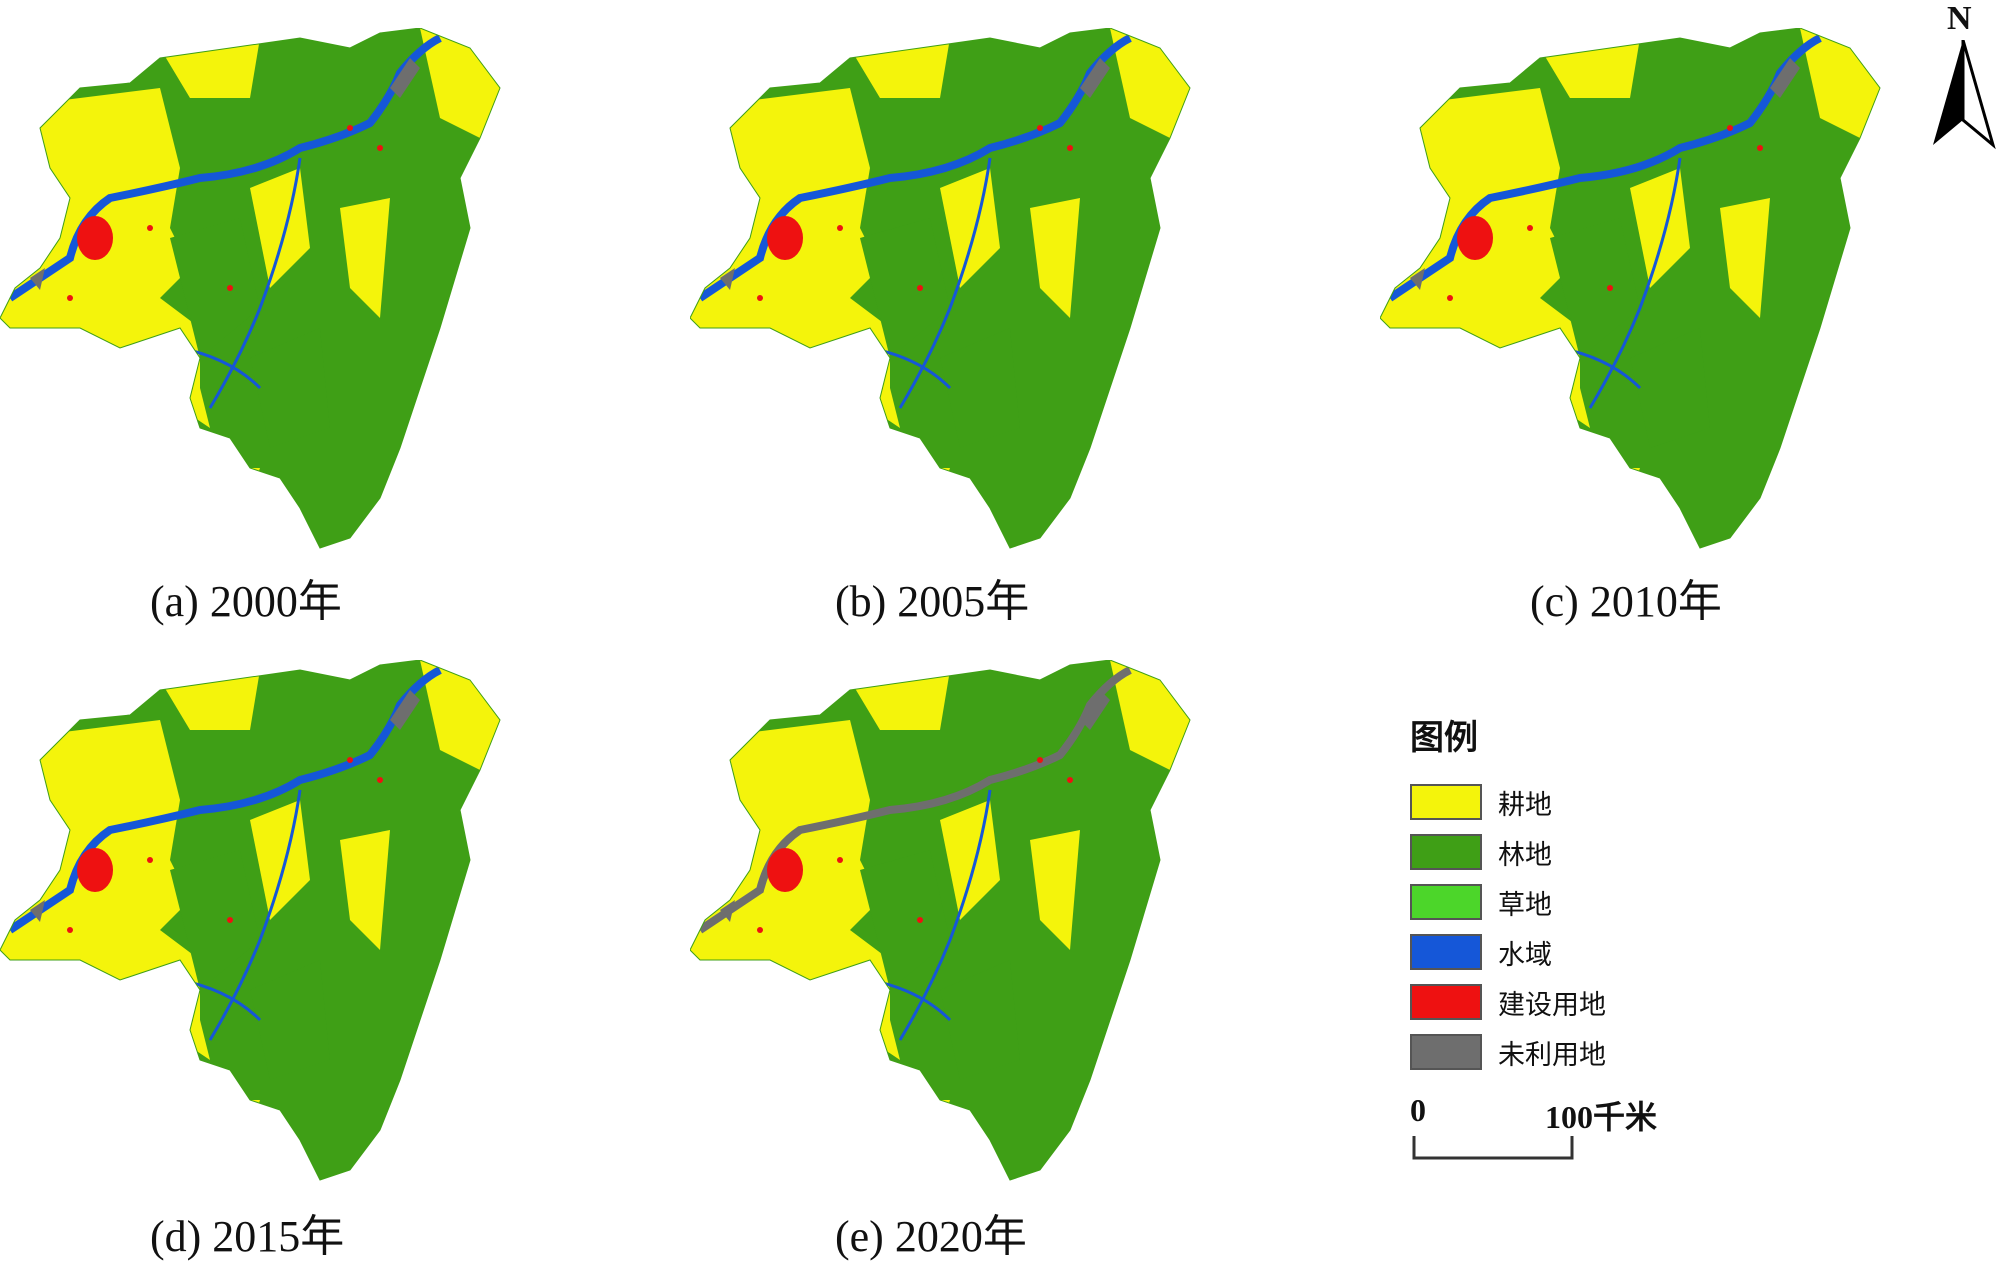 The image size is (2000, 1264). I want to click on legend-item: 水域, so click(1570, 952).